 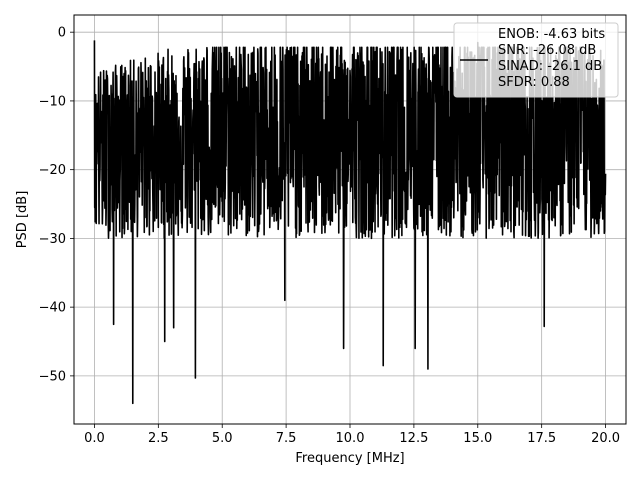 I want to click on x-tick-label: 10.0, so click(x=350, y=438).